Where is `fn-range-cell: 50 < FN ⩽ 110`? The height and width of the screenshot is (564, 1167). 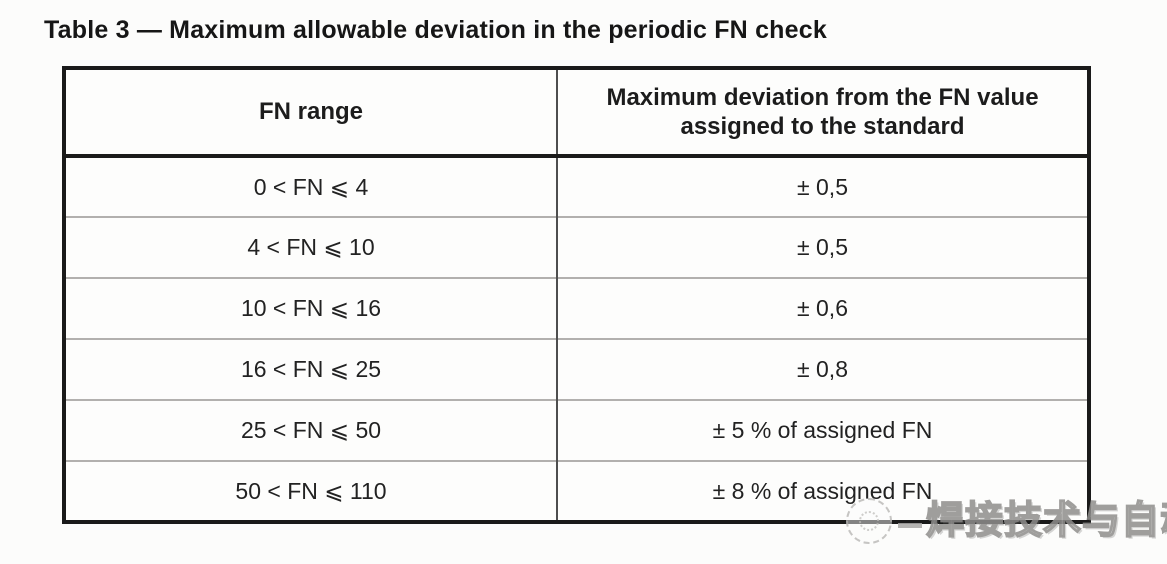 fn-range-cell: 50 < FN ⩽ 110 is located at coordinates (311, 491).